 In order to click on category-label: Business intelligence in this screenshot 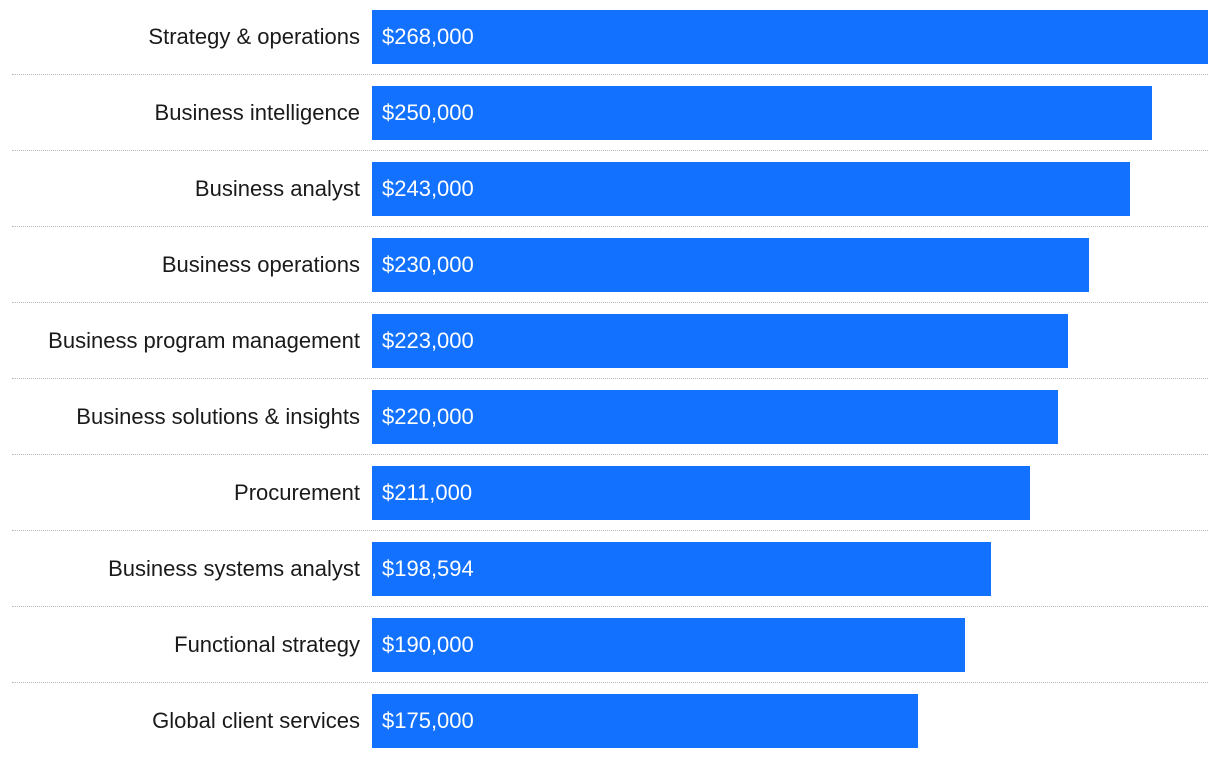, I will do `click(257, 112)`.